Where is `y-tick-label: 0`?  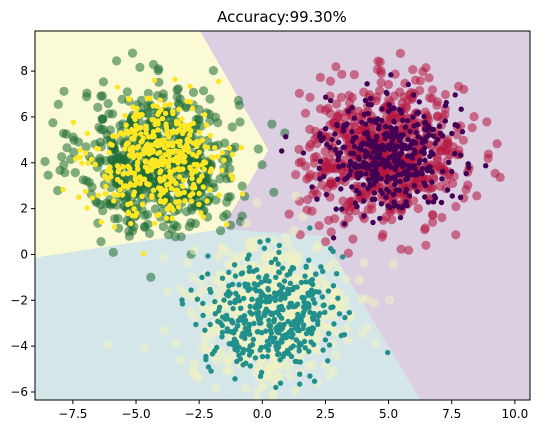
y-tick-label: 0 is located at coordinates (24, 254).